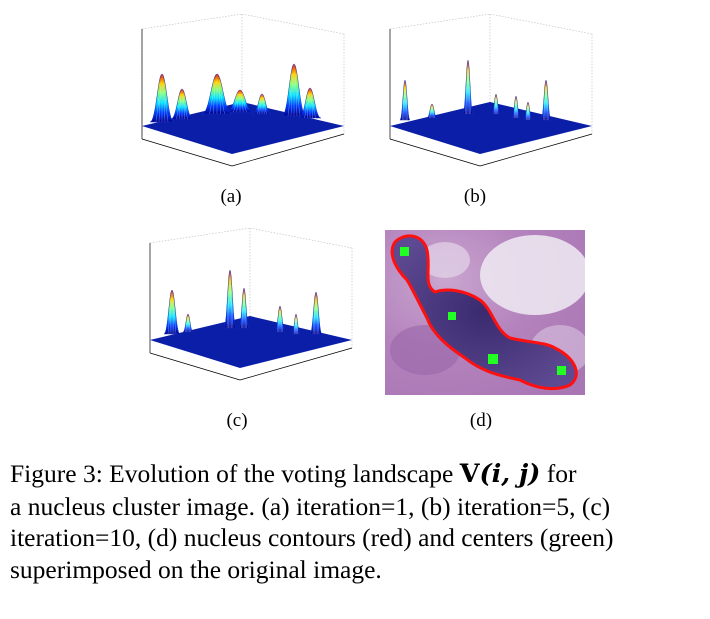 The height and width of the screenshot is (619, 710). I want to click on label-a: (a), so click(231, 196).